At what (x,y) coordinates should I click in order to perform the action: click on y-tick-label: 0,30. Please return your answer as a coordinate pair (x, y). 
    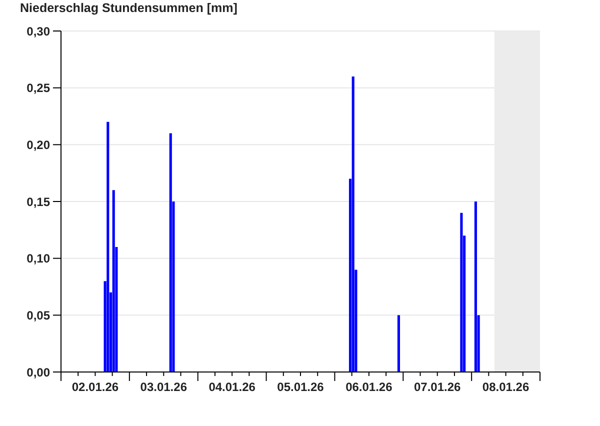
    Looking at the image, I should click on (38, 31).